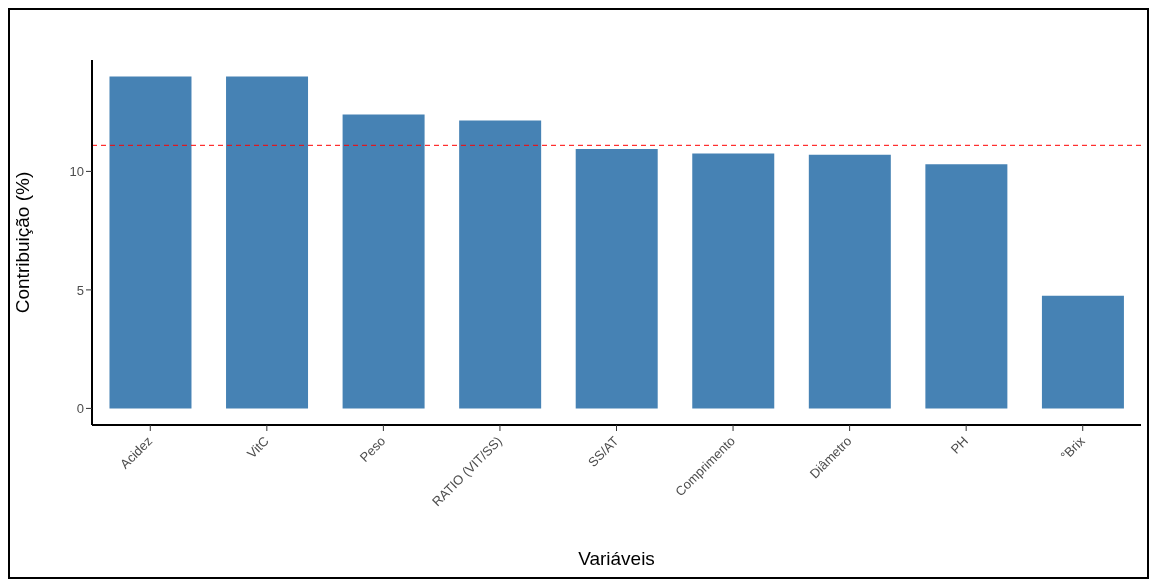  What do you see at coordinates (80, 409) in the screenshot?
I see `y-tick-label: 0` at bounding box center [80, 409].